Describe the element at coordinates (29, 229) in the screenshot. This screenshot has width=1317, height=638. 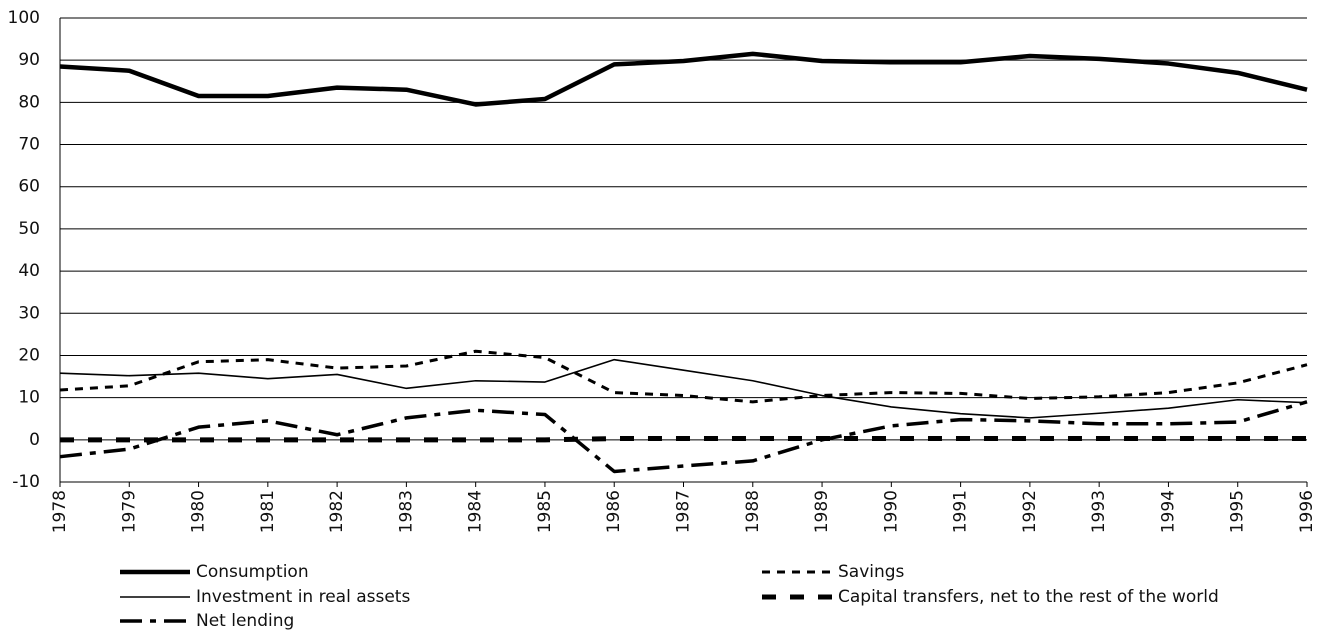
I see `y-tick-label: 50` at that location.